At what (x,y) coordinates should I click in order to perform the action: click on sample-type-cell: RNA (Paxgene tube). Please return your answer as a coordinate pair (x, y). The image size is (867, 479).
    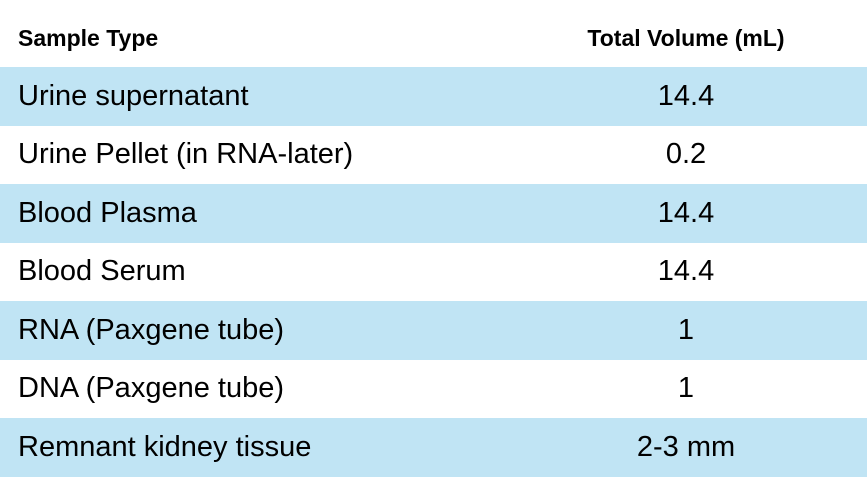
    Looking at the image, I should click on (151, 329).